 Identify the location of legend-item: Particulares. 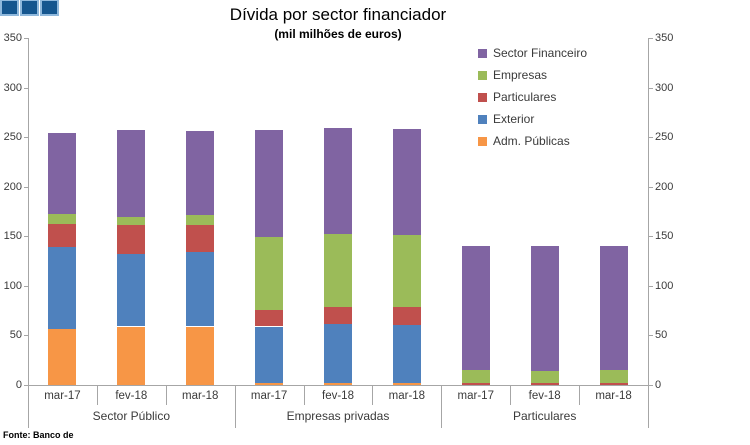
(532, 97).